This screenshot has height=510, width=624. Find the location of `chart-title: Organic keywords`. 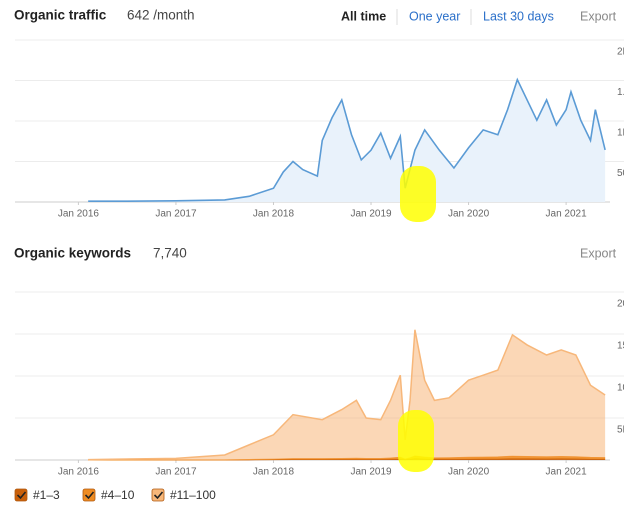

chart-title: Organic keywords is located at coordinates (72, 253).